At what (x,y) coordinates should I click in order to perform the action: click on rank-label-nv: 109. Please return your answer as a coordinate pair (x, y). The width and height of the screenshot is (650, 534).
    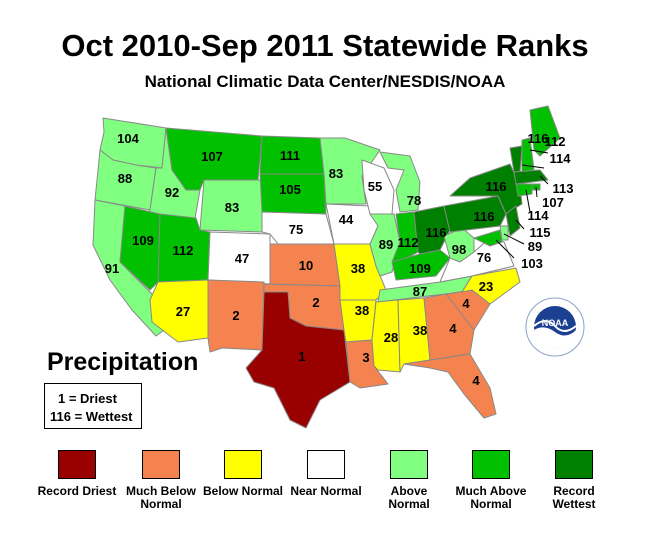
    Looking at the image, I should click on (143, 240).